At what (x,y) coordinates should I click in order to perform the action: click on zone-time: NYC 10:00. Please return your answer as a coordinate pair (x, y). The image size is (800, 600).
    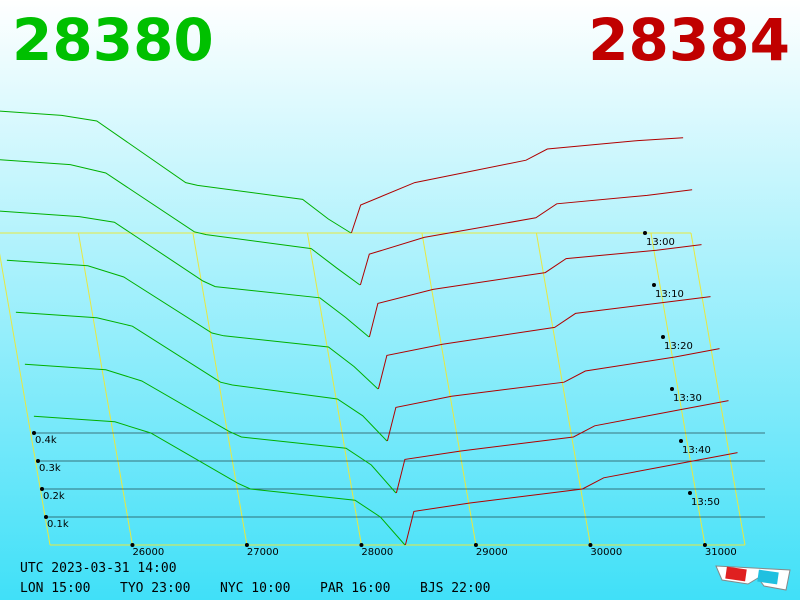
    Looking at the image, I should click on (255, 588).